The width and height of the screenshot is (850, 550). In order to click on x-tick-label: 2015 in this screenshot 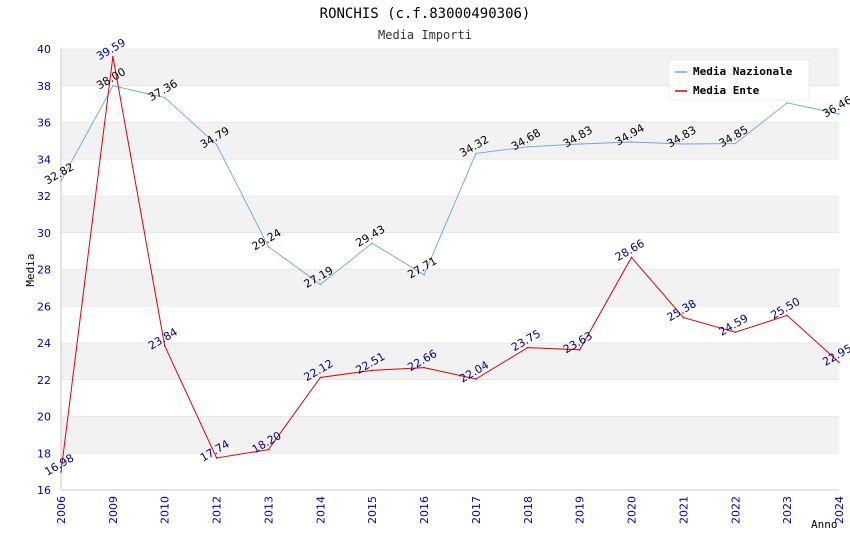, I will do `click(372, 510)`.